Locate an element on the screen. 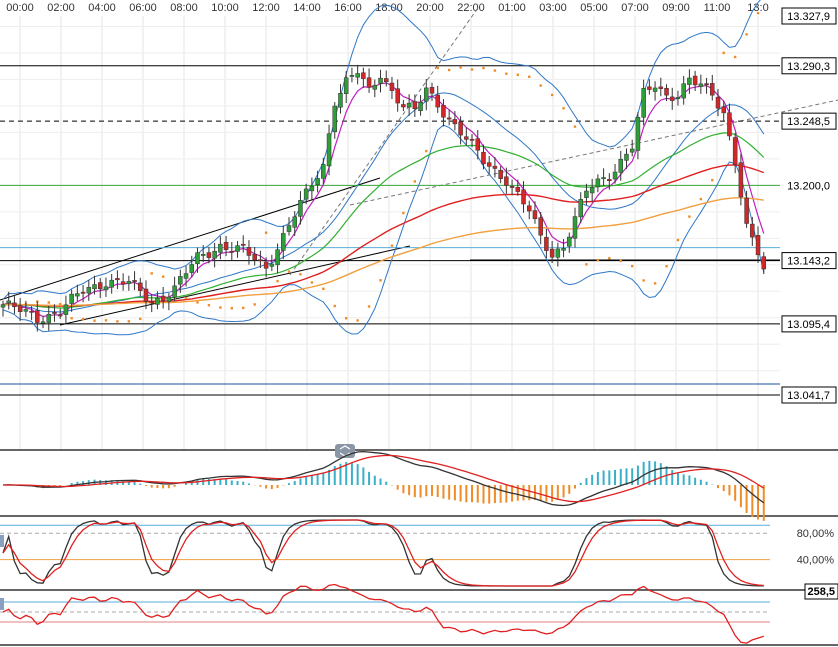  trend-line-dashed is located at coordinates (593, 152).